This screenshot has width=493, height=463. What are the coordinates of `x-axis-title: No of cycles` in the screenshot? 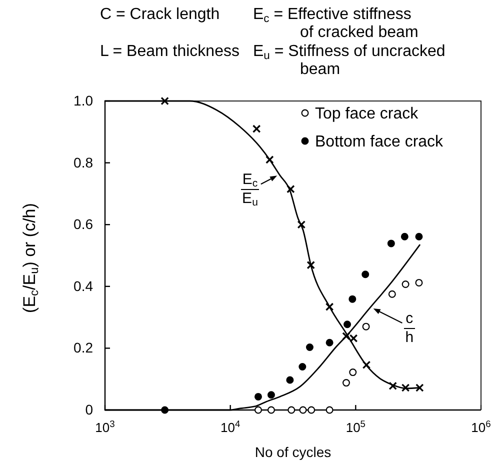 It's located at (293, 452).